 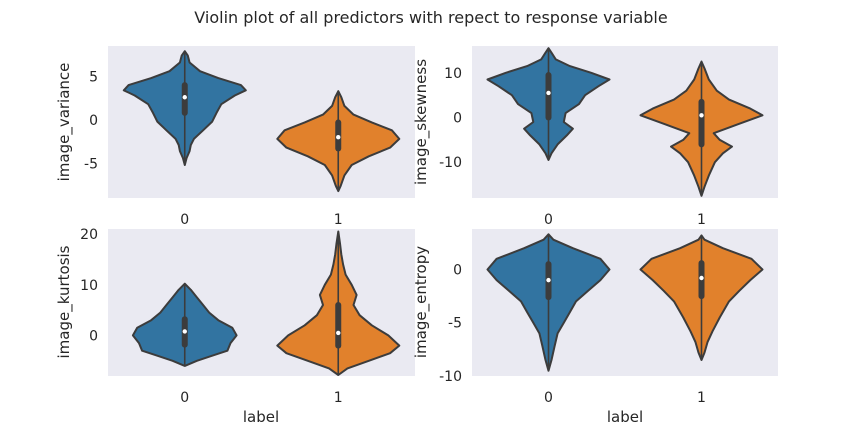 What do you see at coordinates (625, 122) in the screenshot?
I see `violins-skewness` at bounding box center [625, 122].